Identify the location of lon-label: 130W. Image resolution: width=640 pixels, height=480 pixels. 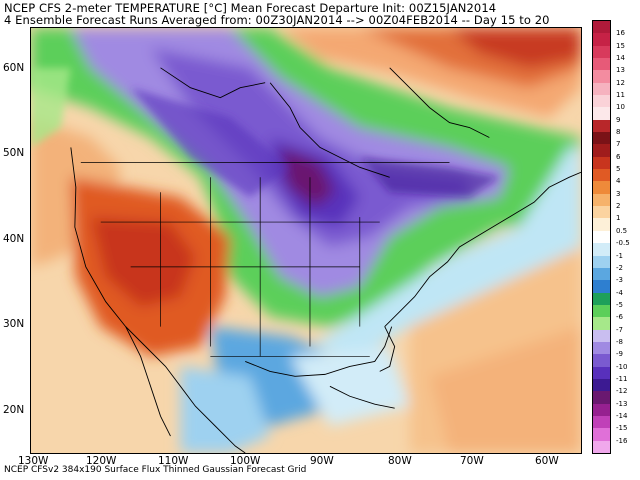
(33, 461).